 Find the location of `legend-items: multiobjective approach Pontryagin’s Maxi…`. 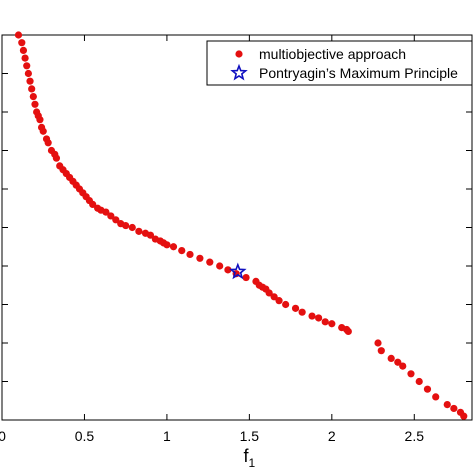

legend-items: multiobjective approach Pontryagin’s Maxi… is located at coordinates (344, 63).